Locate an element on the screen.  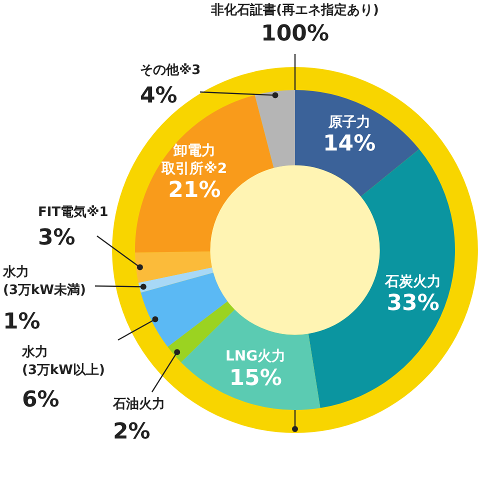
data-label: 100% is located at coordinates (295, 34).